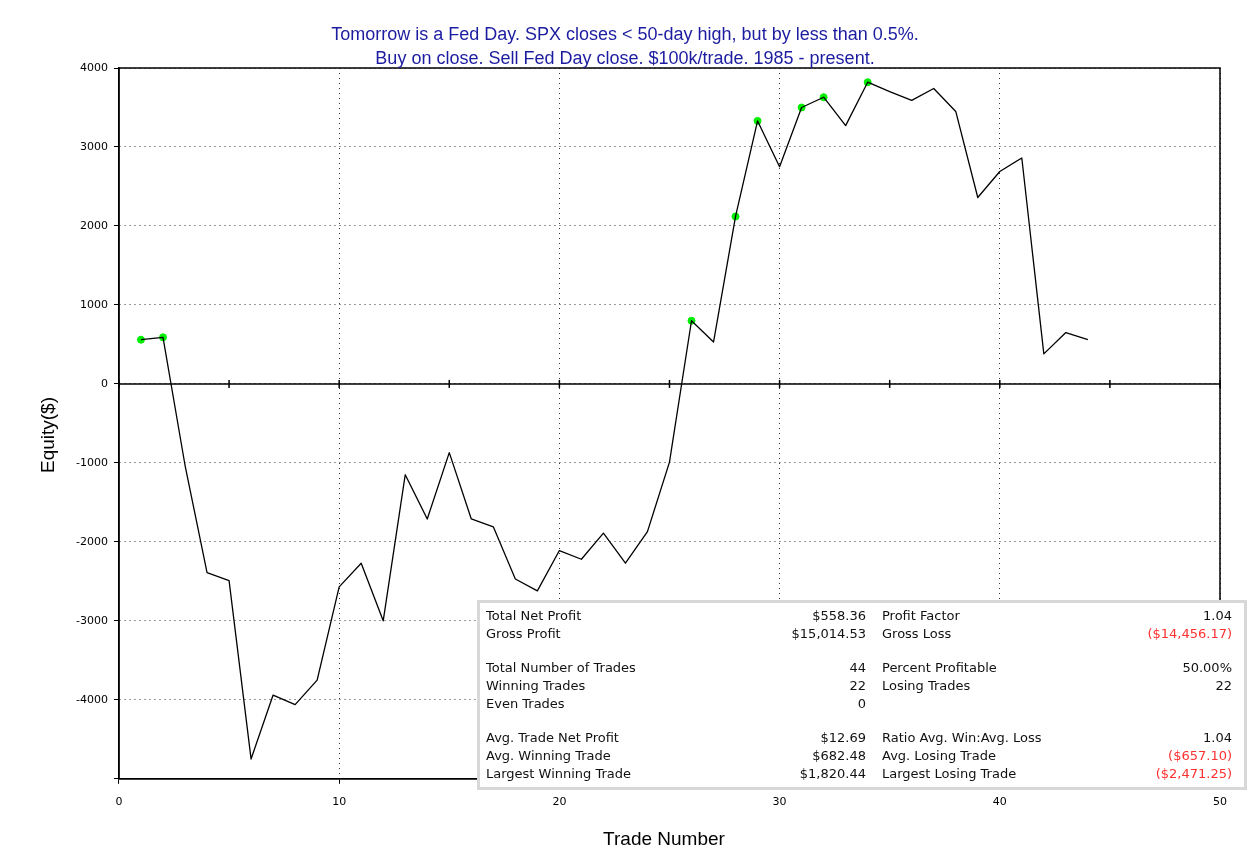 The image size is (1250, 865). What do you see at coordinates (1189, 634) in the screenshot?
I see `annotation: ($14,456.17)` at bounding box center [1189, 634].